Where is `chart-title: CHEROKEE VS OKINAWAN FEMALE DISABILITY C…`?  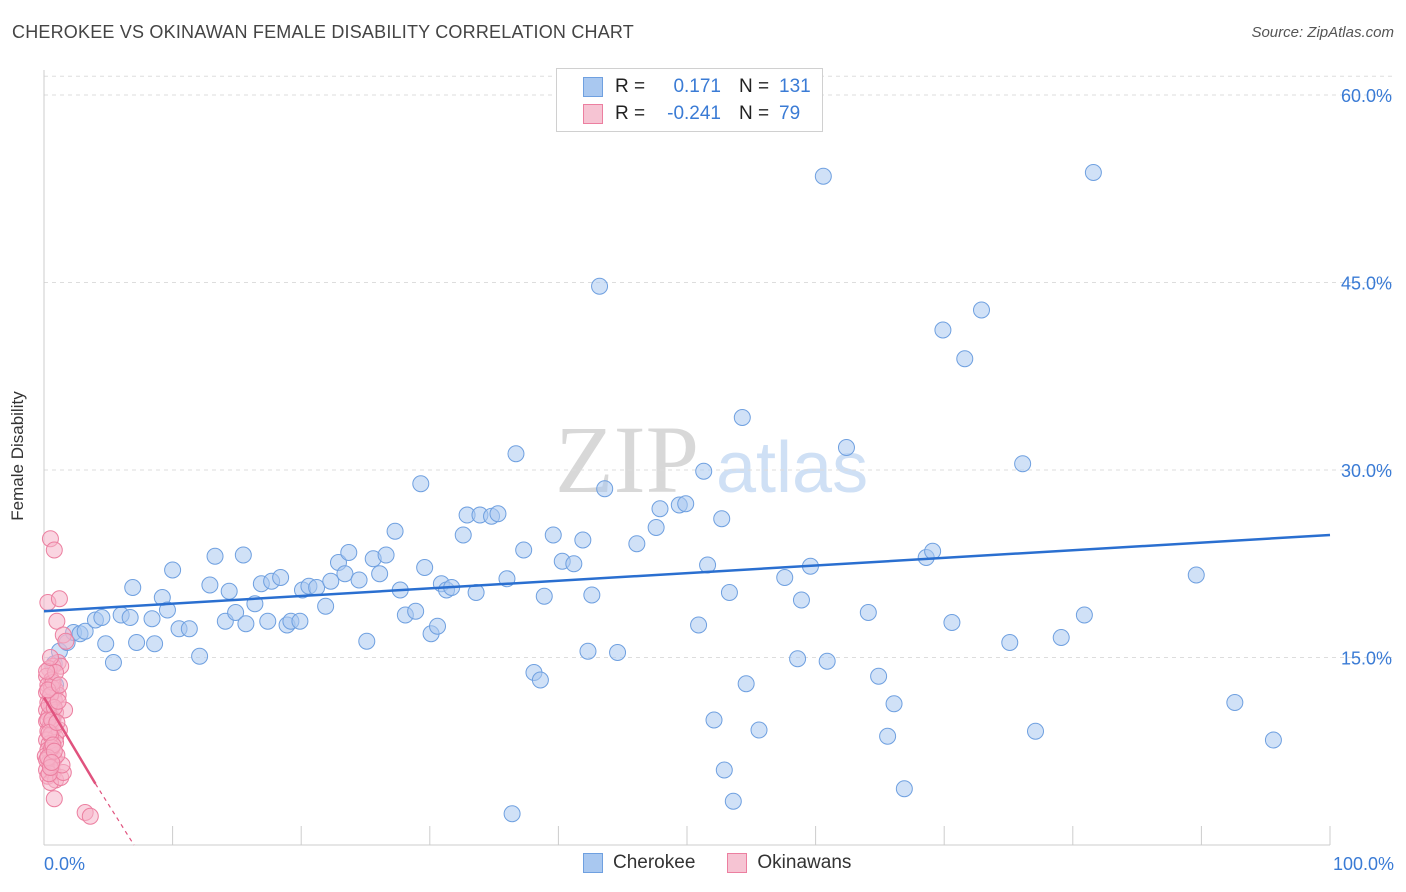 chart-title: CHEROKEE VS OKINAWAN FEMALE DISABILITY C… is located at coordinates (323, 32).